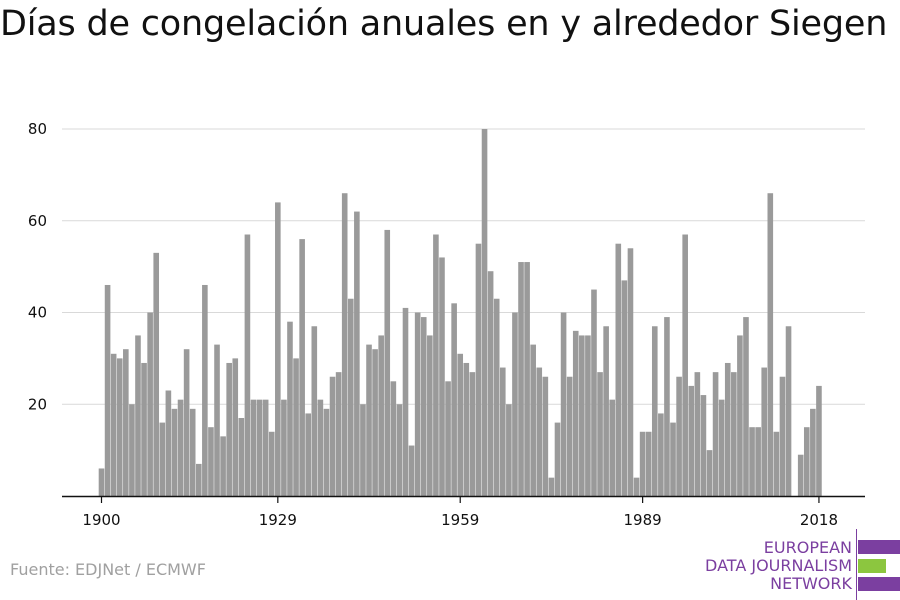 Image resolution: width=900 pixels, height=600 pixels. I want to click on bar-1990, so click(648, 463).